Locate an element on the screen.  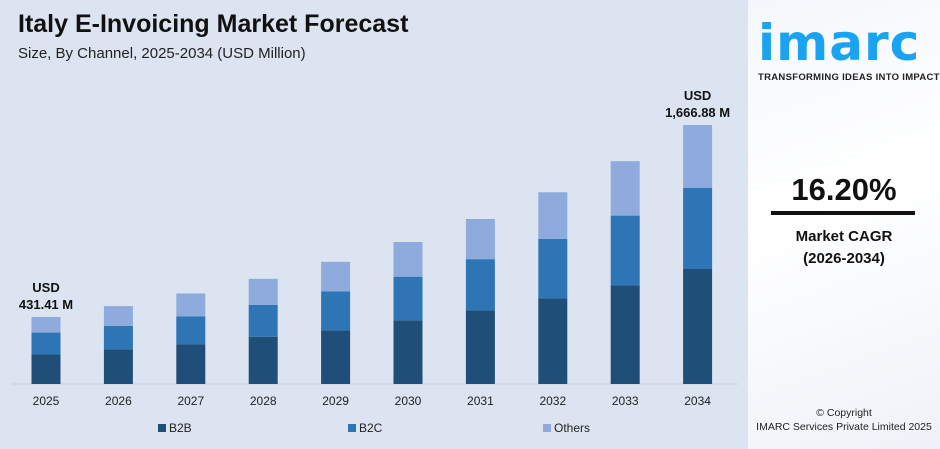
x-tick-label: 2034 is located at coordinates (697, 401).